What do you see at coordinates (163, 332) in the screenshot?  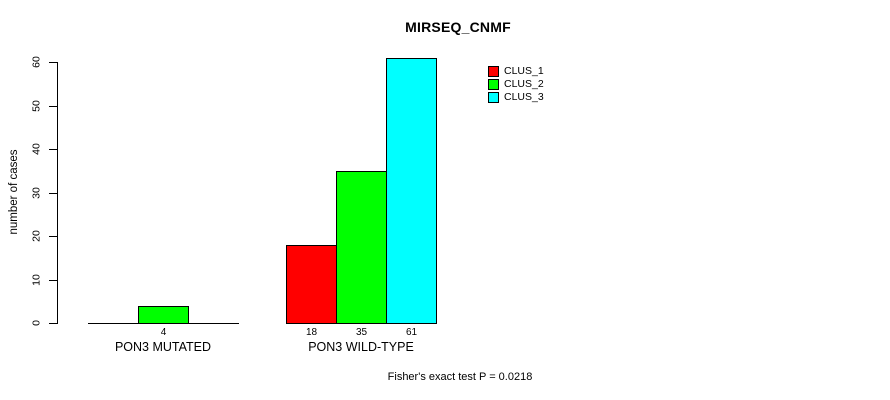 I see `bar-value-label: 4` at bounding box center [163, 332].